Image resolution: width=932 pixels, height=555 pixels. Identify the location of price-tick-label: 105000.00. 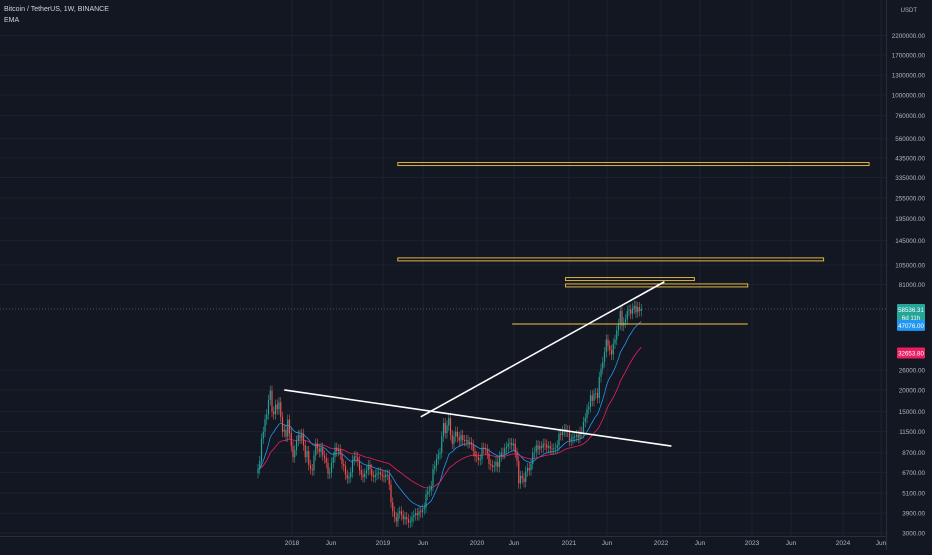
(910, 265).